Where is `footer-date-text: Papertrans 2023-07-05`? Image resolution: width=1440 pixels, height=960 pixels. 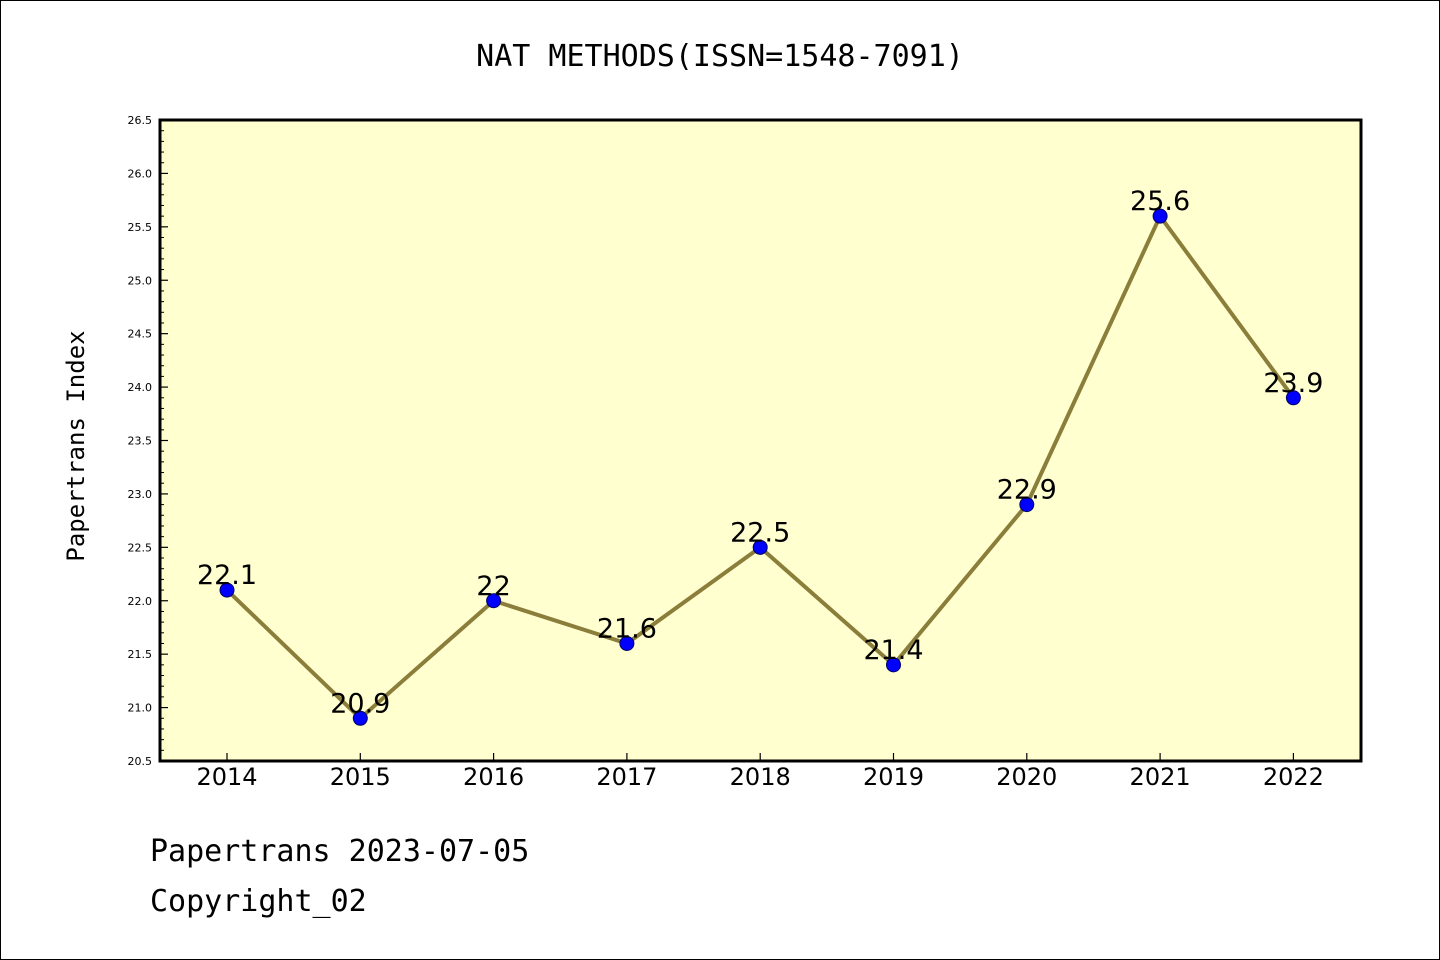
footer-date-text: Papertrans 2023-07-05 is located at coordinates (340, 851).